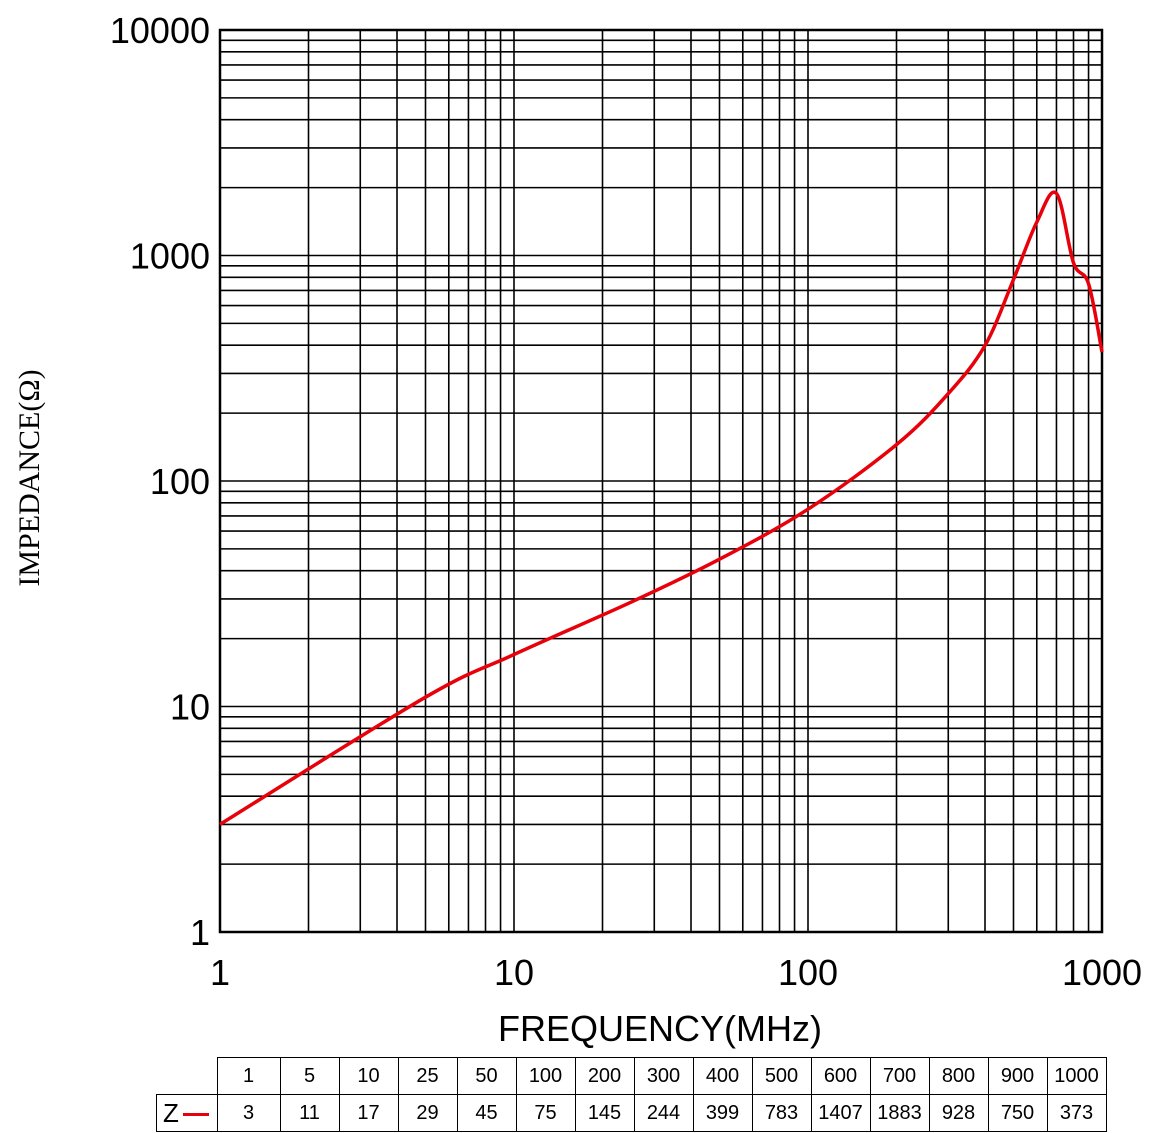 The image size is (1149, 1133). What do you see at coordinates (808, 972) in the screenshot?
I see `x-tick-label: 100` at bounding box center [808, 972].